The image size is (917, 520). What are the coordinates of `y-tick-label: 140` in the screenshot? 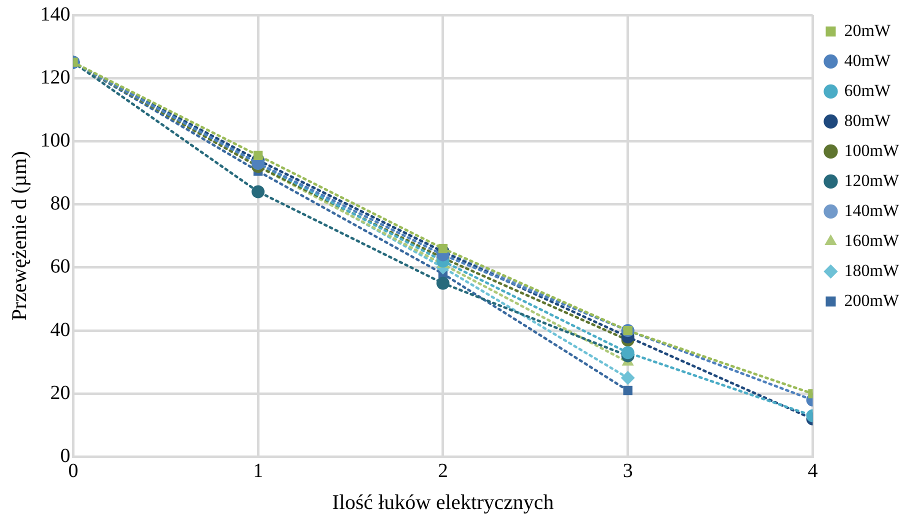 It's located at (55, 14).